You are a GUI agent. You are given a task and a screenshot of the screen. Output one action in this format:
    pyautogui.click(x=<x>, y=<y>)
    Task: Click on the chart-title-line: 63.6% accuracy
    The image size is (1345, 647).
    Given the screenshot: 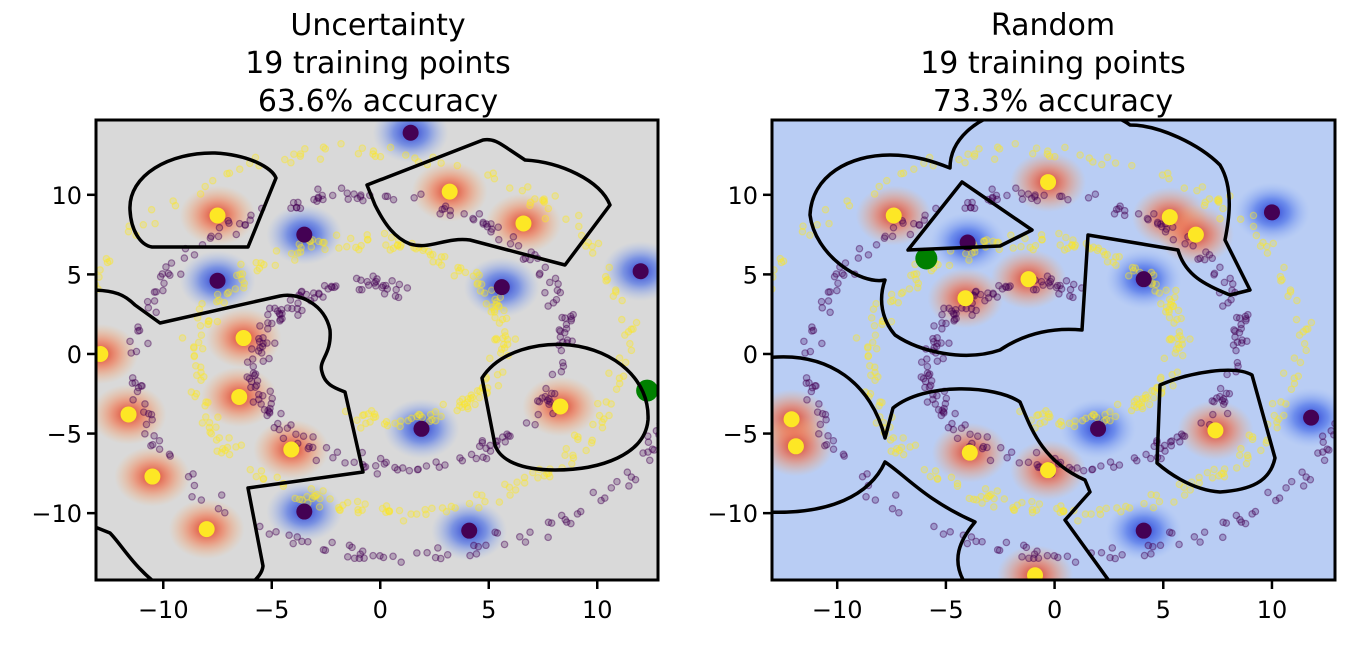 What is the action you would take?
    pyautogui.click(x=378, y=101)
    